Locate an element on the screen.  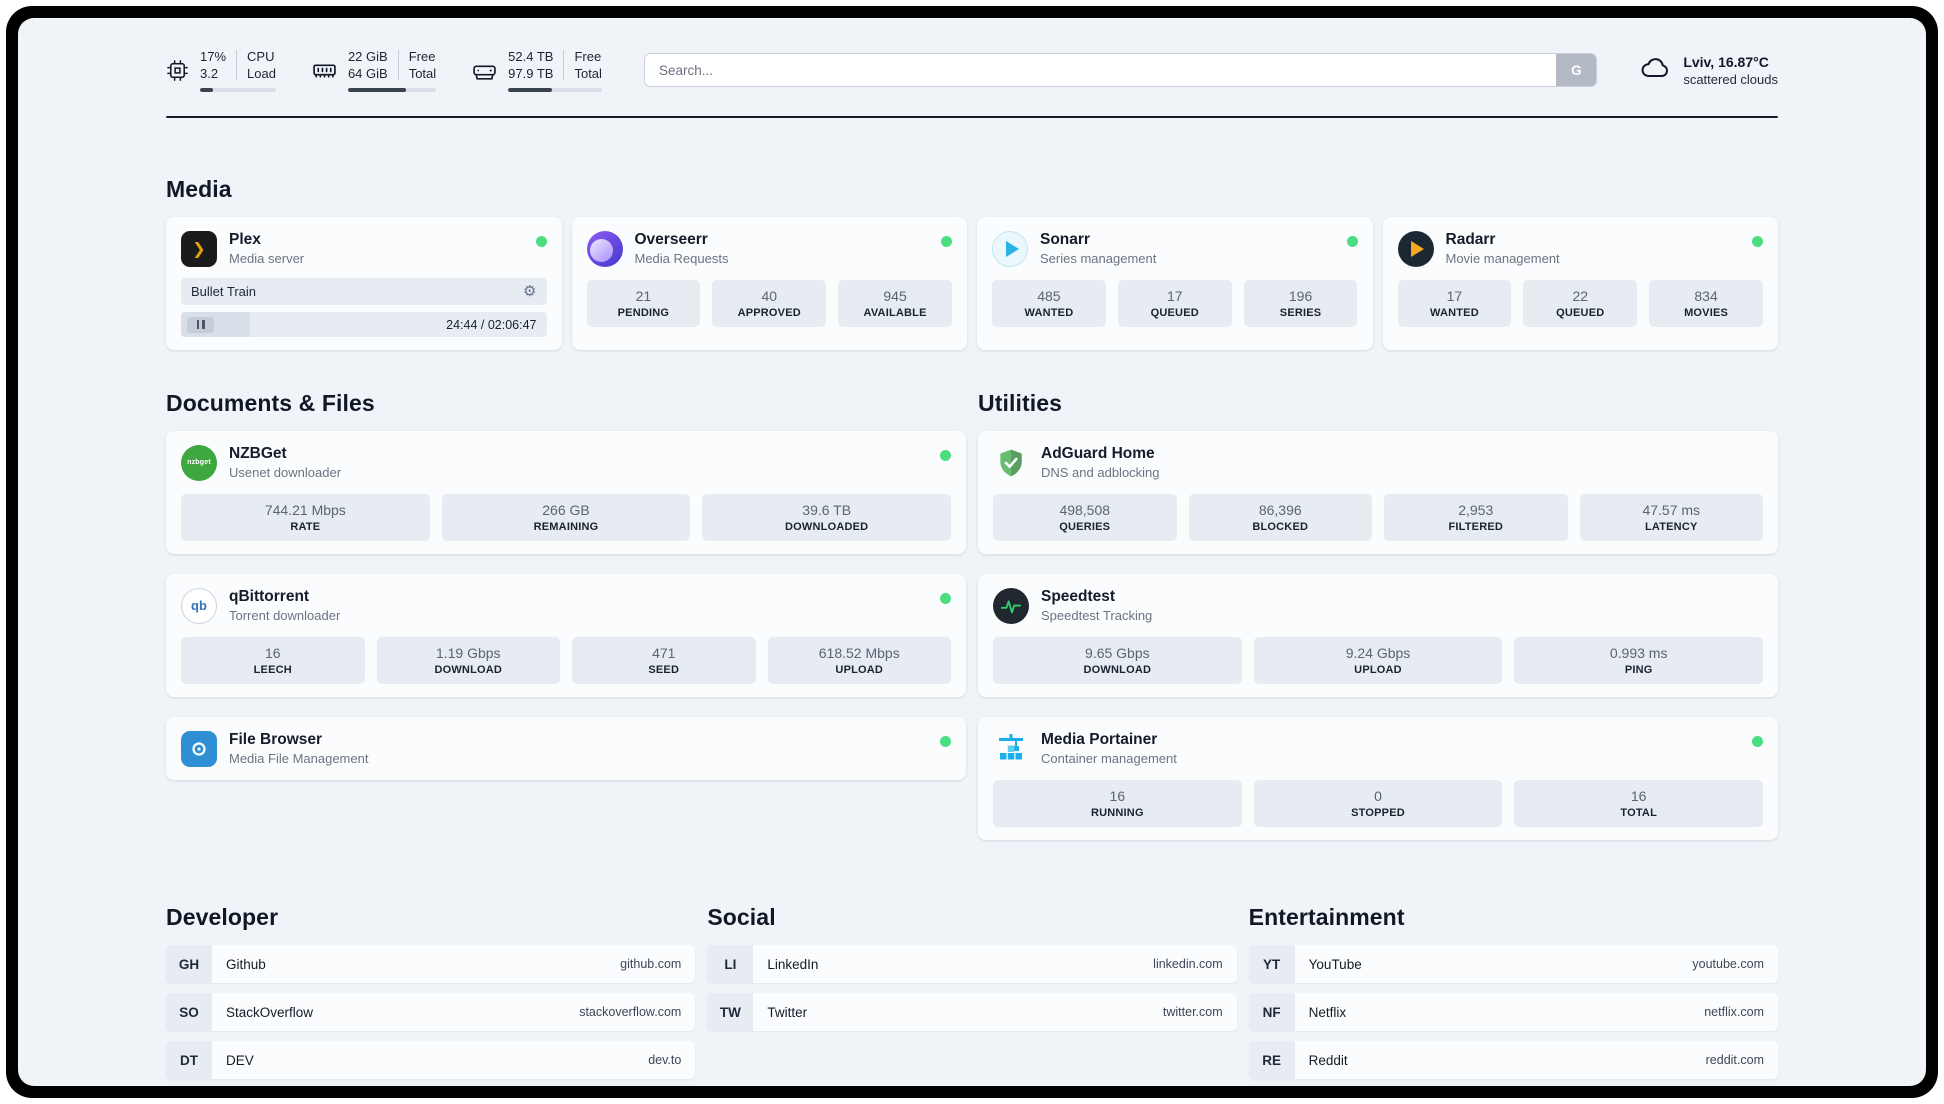
app-card-sonarr: Sonarr Series management 485 WANTED is located at coordinates (1175, 283).